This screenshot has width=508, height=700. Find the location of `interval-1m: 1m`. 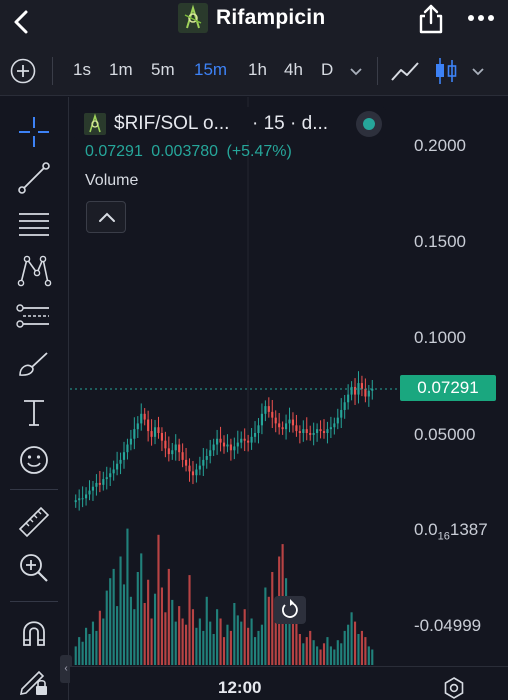

interval-1m: 1m is located at coordinates (121, 69).